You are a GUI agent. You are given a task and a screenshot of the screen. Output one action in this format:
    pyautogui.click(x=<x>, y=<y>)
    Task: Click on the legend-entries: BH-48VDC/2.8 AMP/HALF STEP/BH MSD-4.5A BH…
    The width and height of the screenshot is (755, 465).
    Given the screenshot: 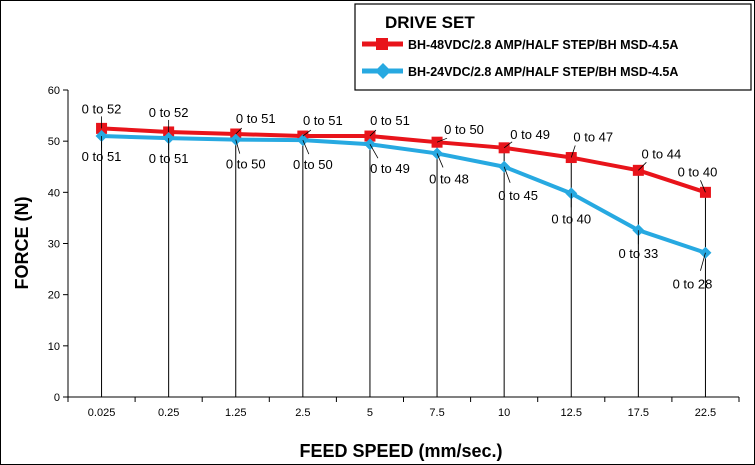 What is the action you would take?
    pyautogui.click(x=520, y=58)
    